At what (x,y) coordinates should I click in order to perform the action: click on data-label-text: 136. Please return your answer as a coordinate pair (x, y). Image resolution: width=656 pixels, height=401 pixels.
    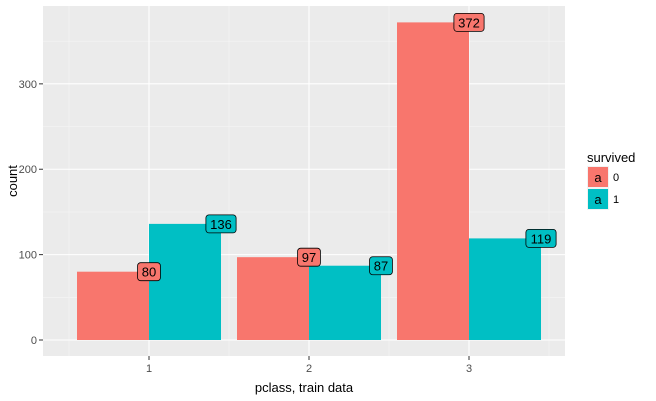
    Looking at the image, I should click on (221, 224).